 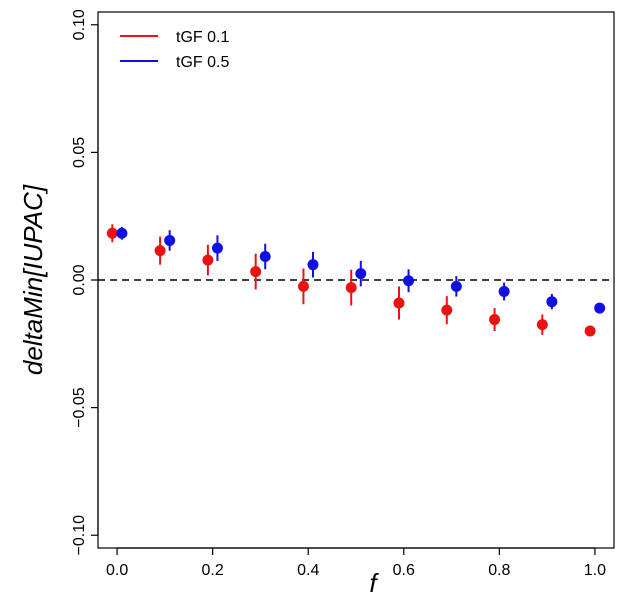 What do you see at coordinates (79, 407) in the screenshot?
I see `y-tick-label: −0.05` at bounding box center [79, 407].